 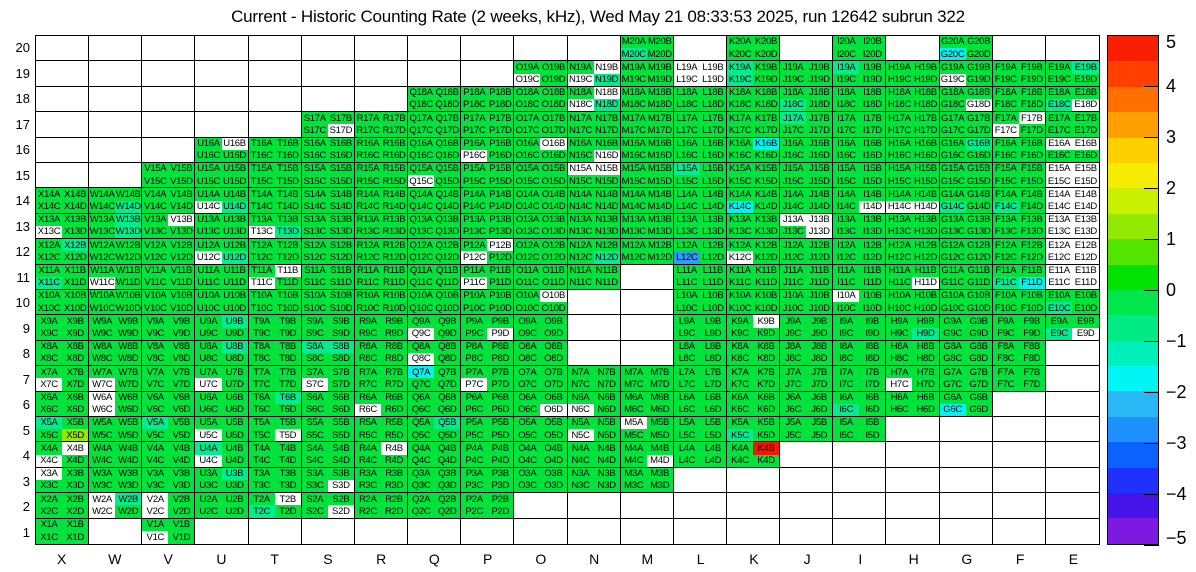 I want to click on bin-F18A: F18A, so click(x=1005, y=92).